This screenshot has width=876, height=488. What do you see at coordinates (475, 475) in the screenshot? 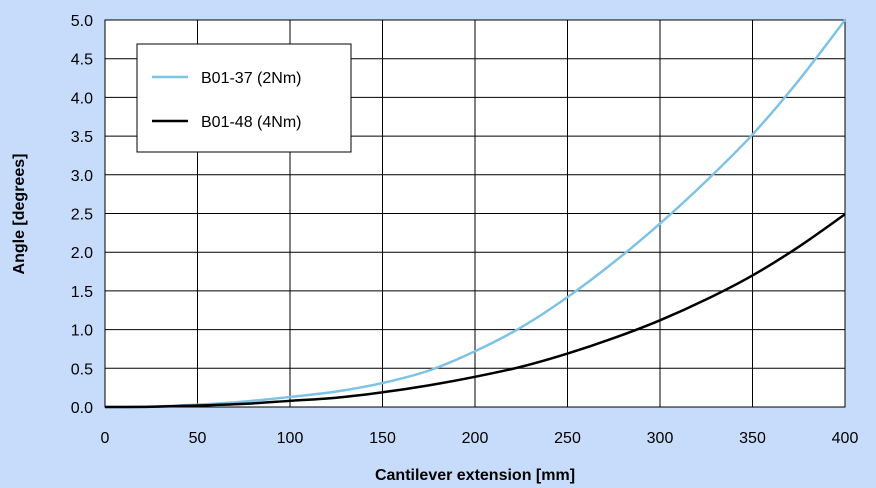
I see `x-axis-title: Cantilever extension [mm]` at bounding box center [475, 475].